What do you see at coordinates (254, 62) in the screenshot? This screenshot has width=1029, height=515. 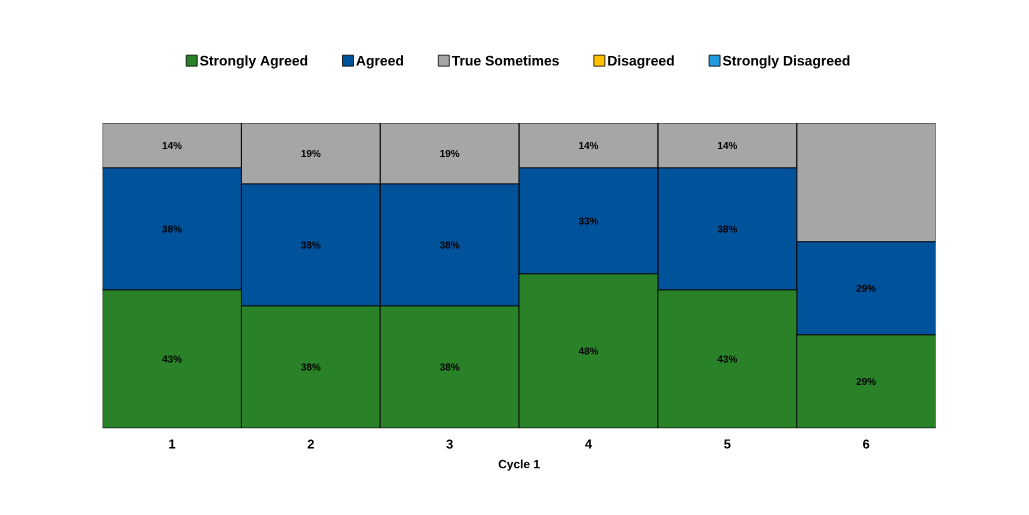 I see `legend-label: Strongly Agreed` at bounding box center [254, 62].